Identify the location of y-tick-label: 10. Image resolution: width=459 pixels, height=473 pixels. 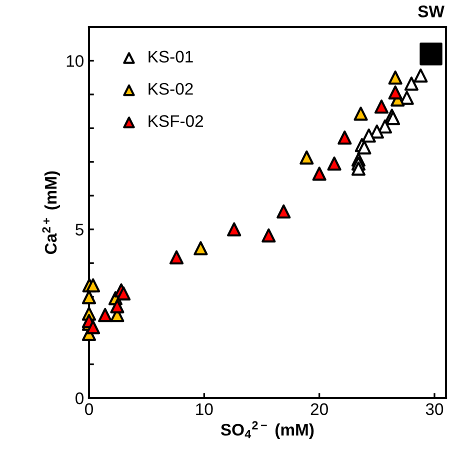
(75, 61).